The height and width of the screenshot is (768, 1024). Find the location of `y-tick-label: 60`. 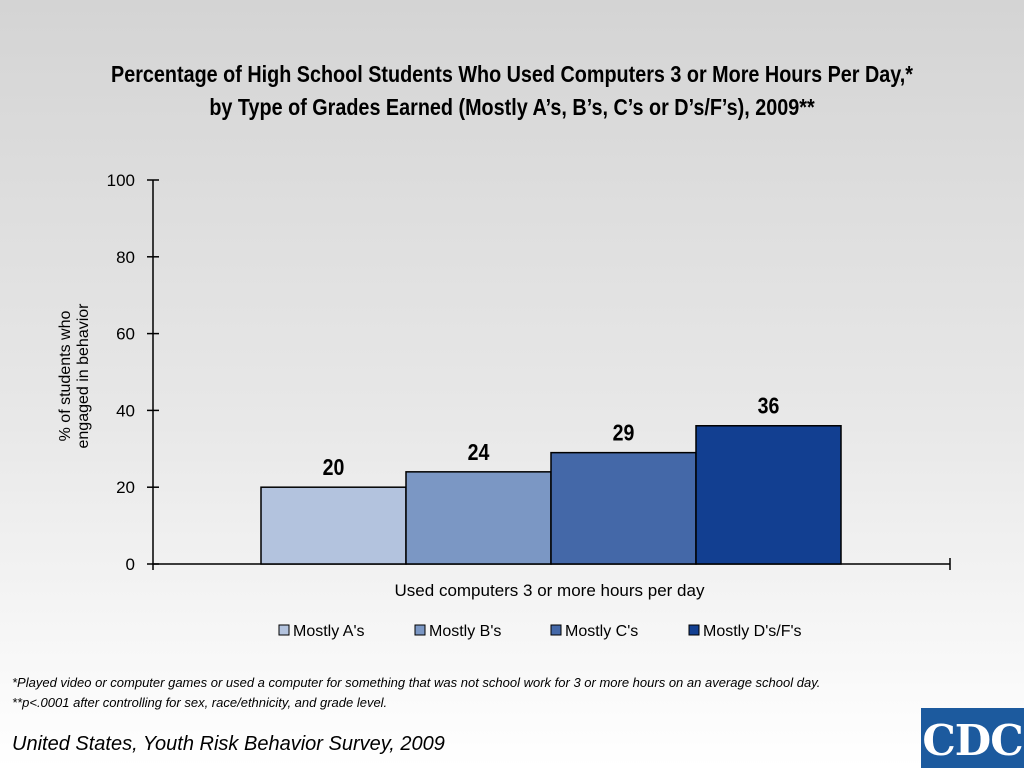

y-tick-label: 60 is located at coordinates (125, 334).